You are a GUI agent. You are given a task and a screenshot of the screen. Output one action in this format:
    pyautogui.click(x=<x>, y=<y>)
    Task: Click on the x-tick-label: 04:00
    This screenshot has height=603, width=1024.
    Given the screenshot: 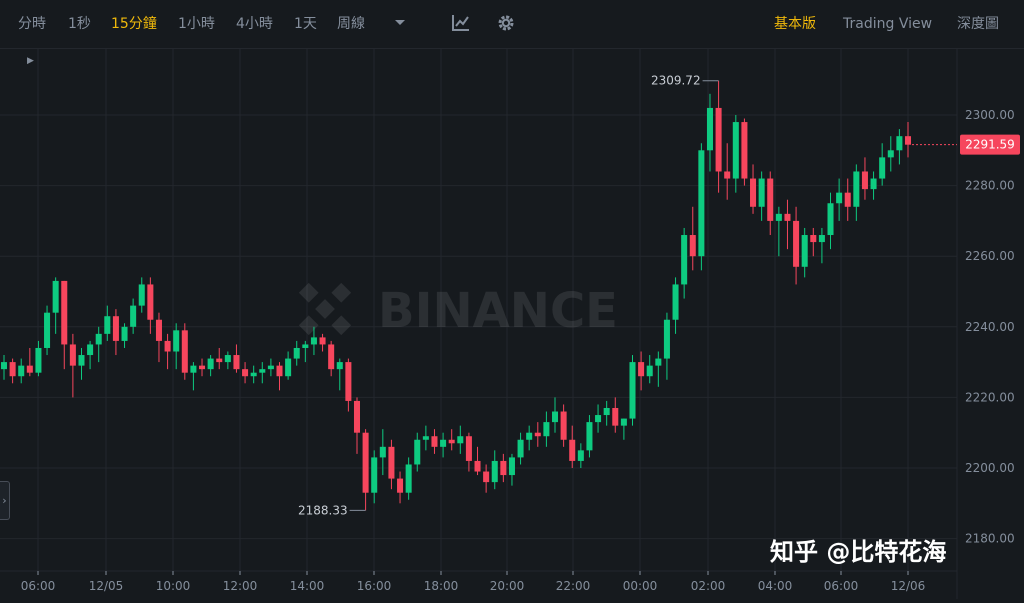 What is the action you would take?
    pyautogui.click(x=775, y=586)
    